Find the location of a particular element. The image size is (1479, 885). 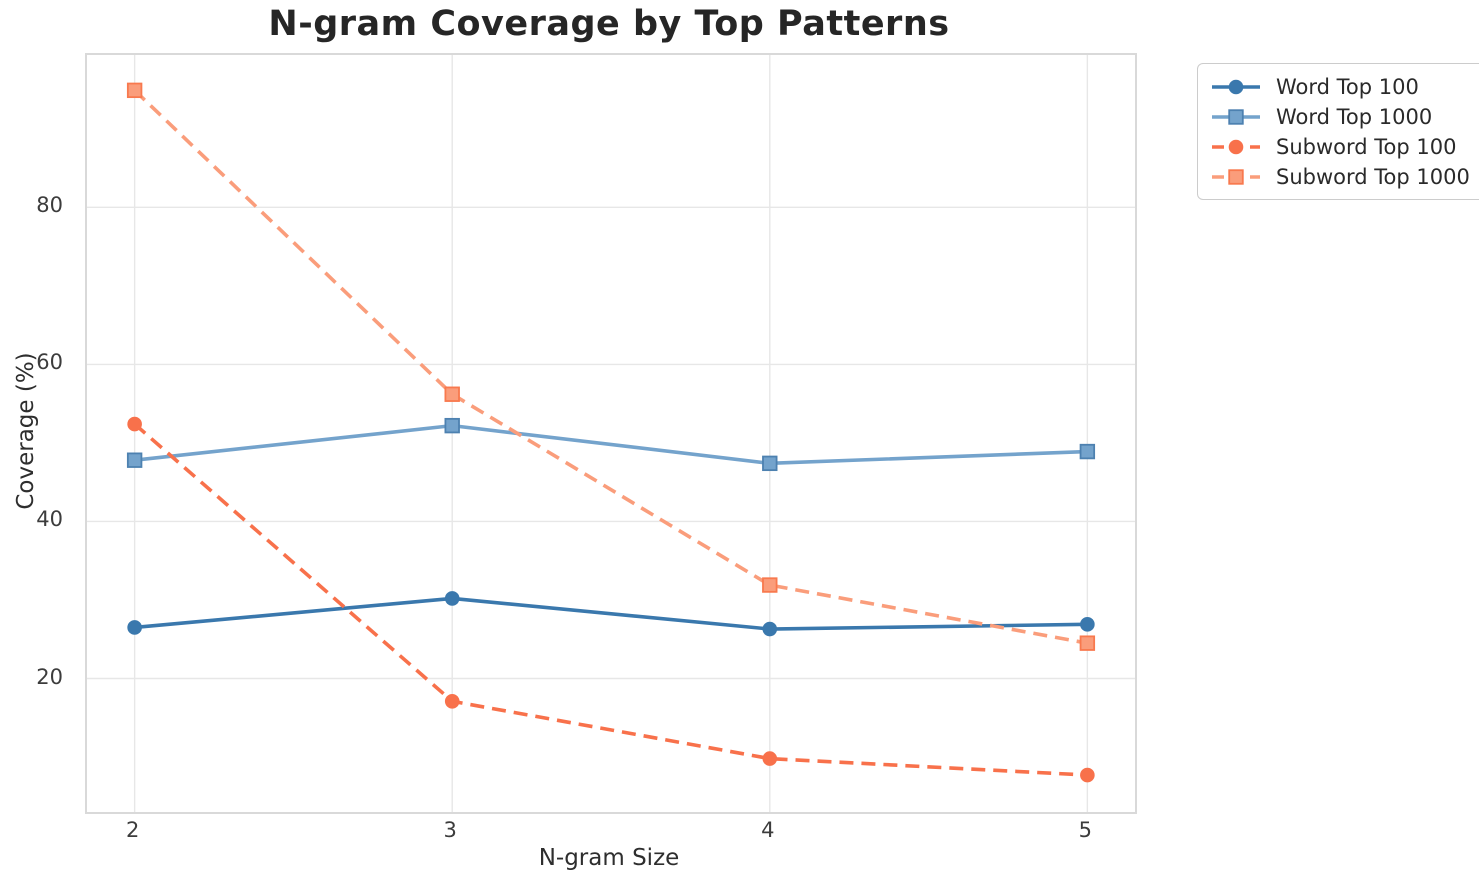

y-tick-label: 60 is located at coordinates (49, 362).